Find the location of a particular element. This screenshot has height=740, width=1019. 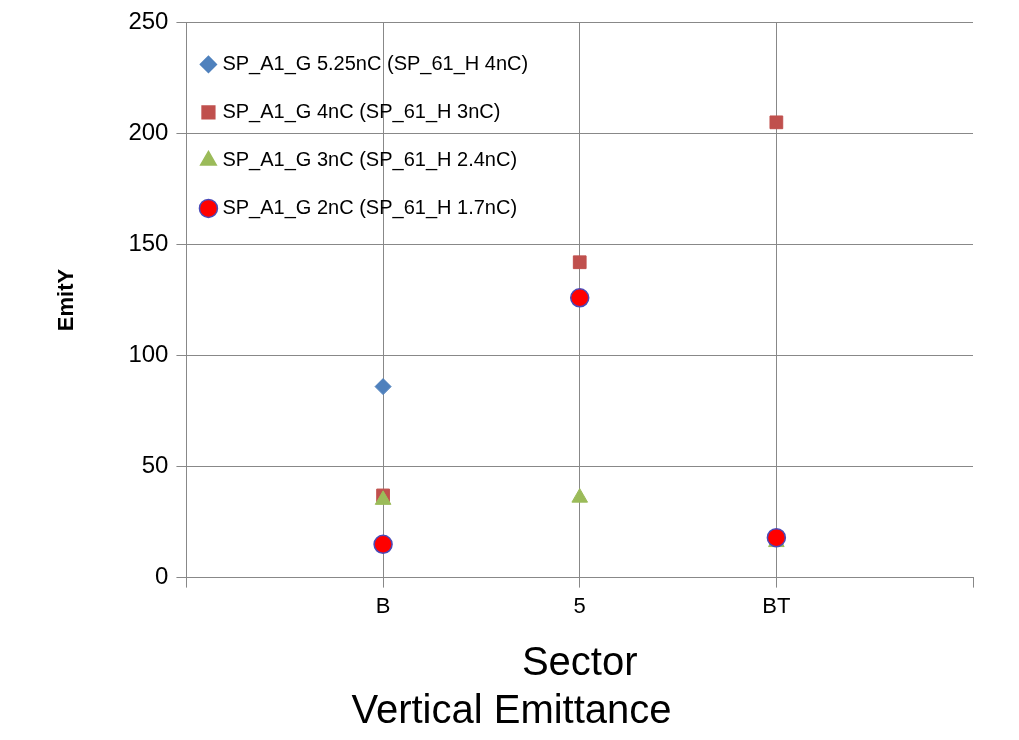

y-tick-label: 150 is located at coordinates (148, 243).